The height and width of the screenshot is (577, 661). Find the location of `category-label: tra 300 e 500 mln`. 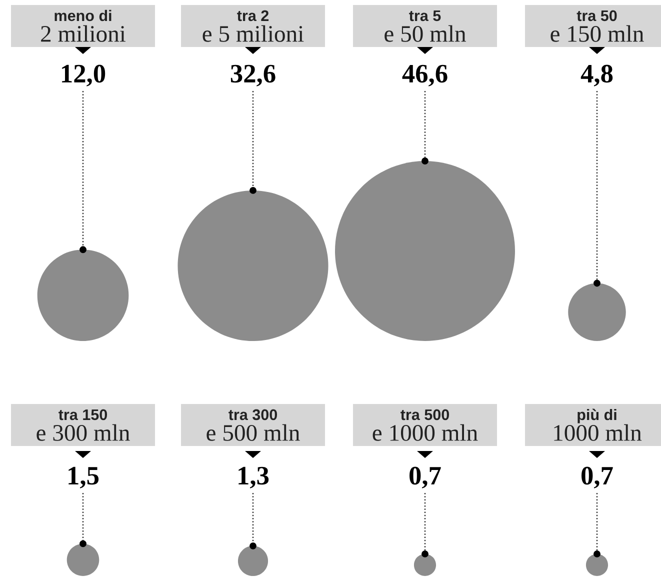

category-label: tra 300 e 500 mln is located at coordinates (253, 425).